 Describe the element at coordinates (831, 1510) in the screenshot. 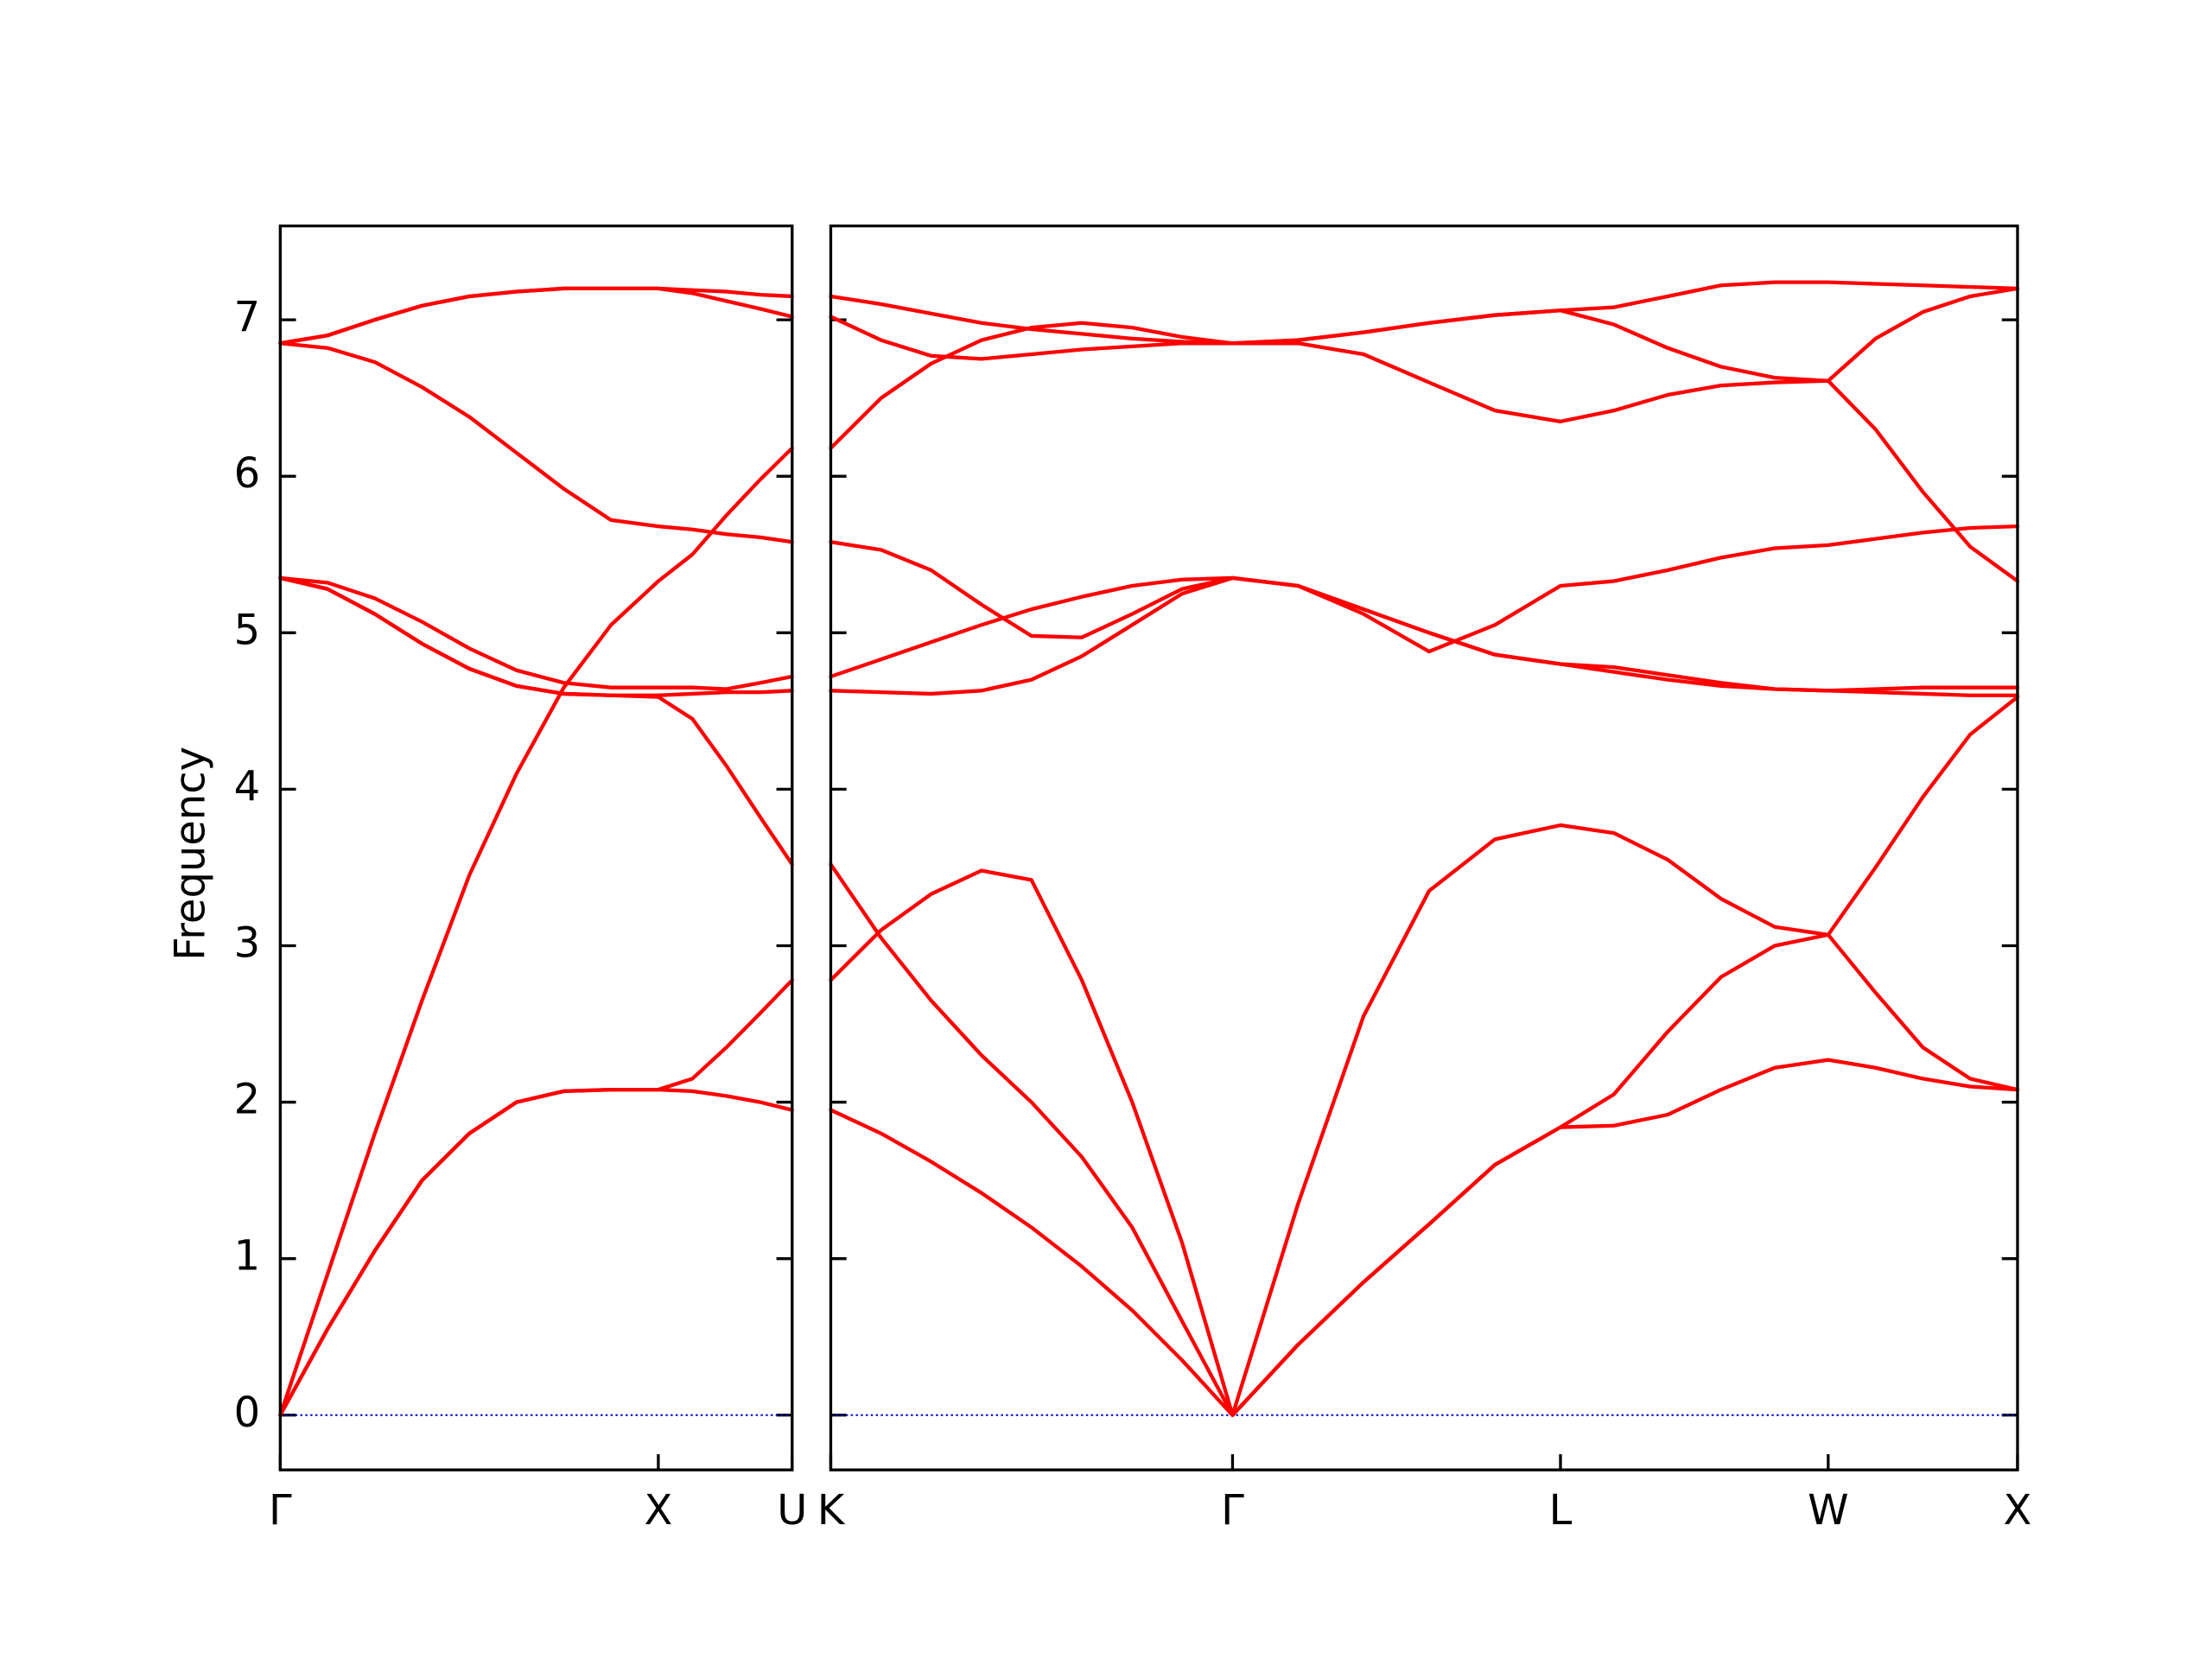

I see `x-tick-label: K` at that location.